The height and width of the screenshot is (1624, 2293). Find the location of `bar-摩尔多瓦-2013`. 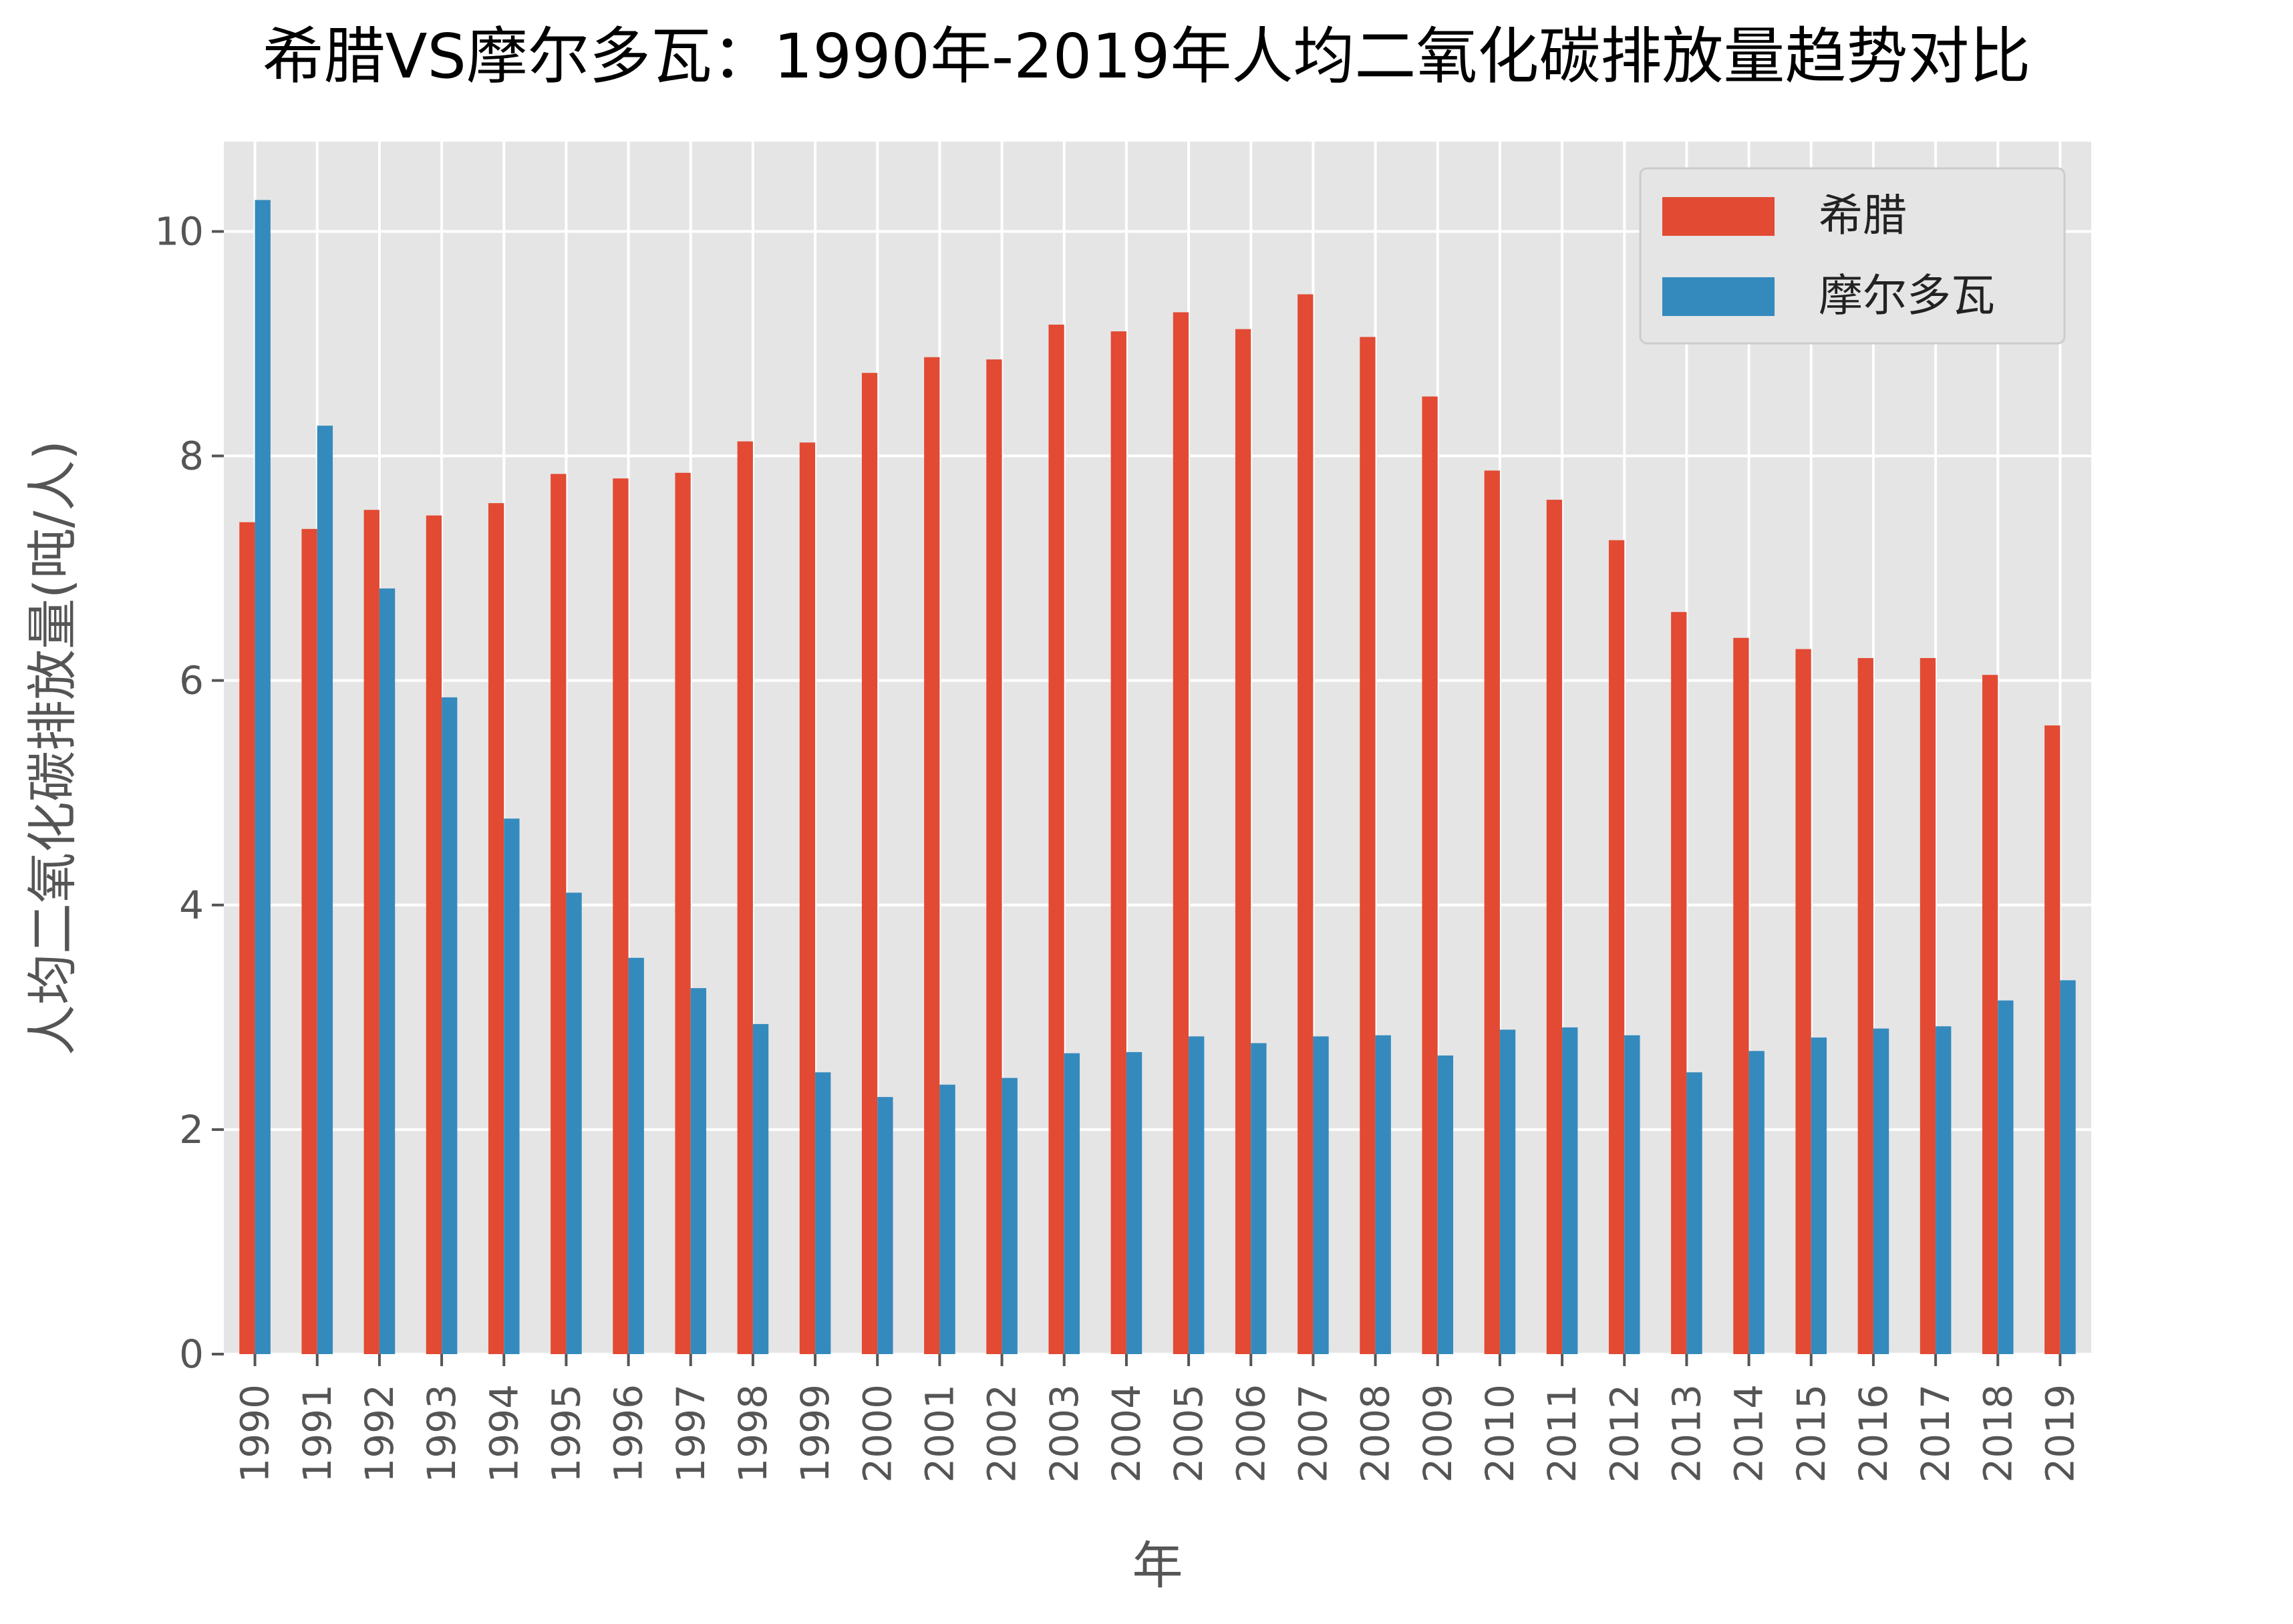

bar-摩尔多瓦-2013 is located at coordinates (1694, 1213).